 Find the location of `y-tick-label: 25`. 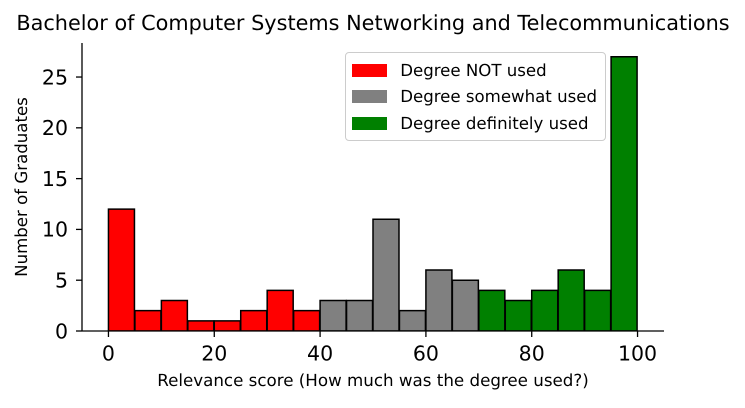

y-tick-label: 25 is located at coordinates (55, 77).